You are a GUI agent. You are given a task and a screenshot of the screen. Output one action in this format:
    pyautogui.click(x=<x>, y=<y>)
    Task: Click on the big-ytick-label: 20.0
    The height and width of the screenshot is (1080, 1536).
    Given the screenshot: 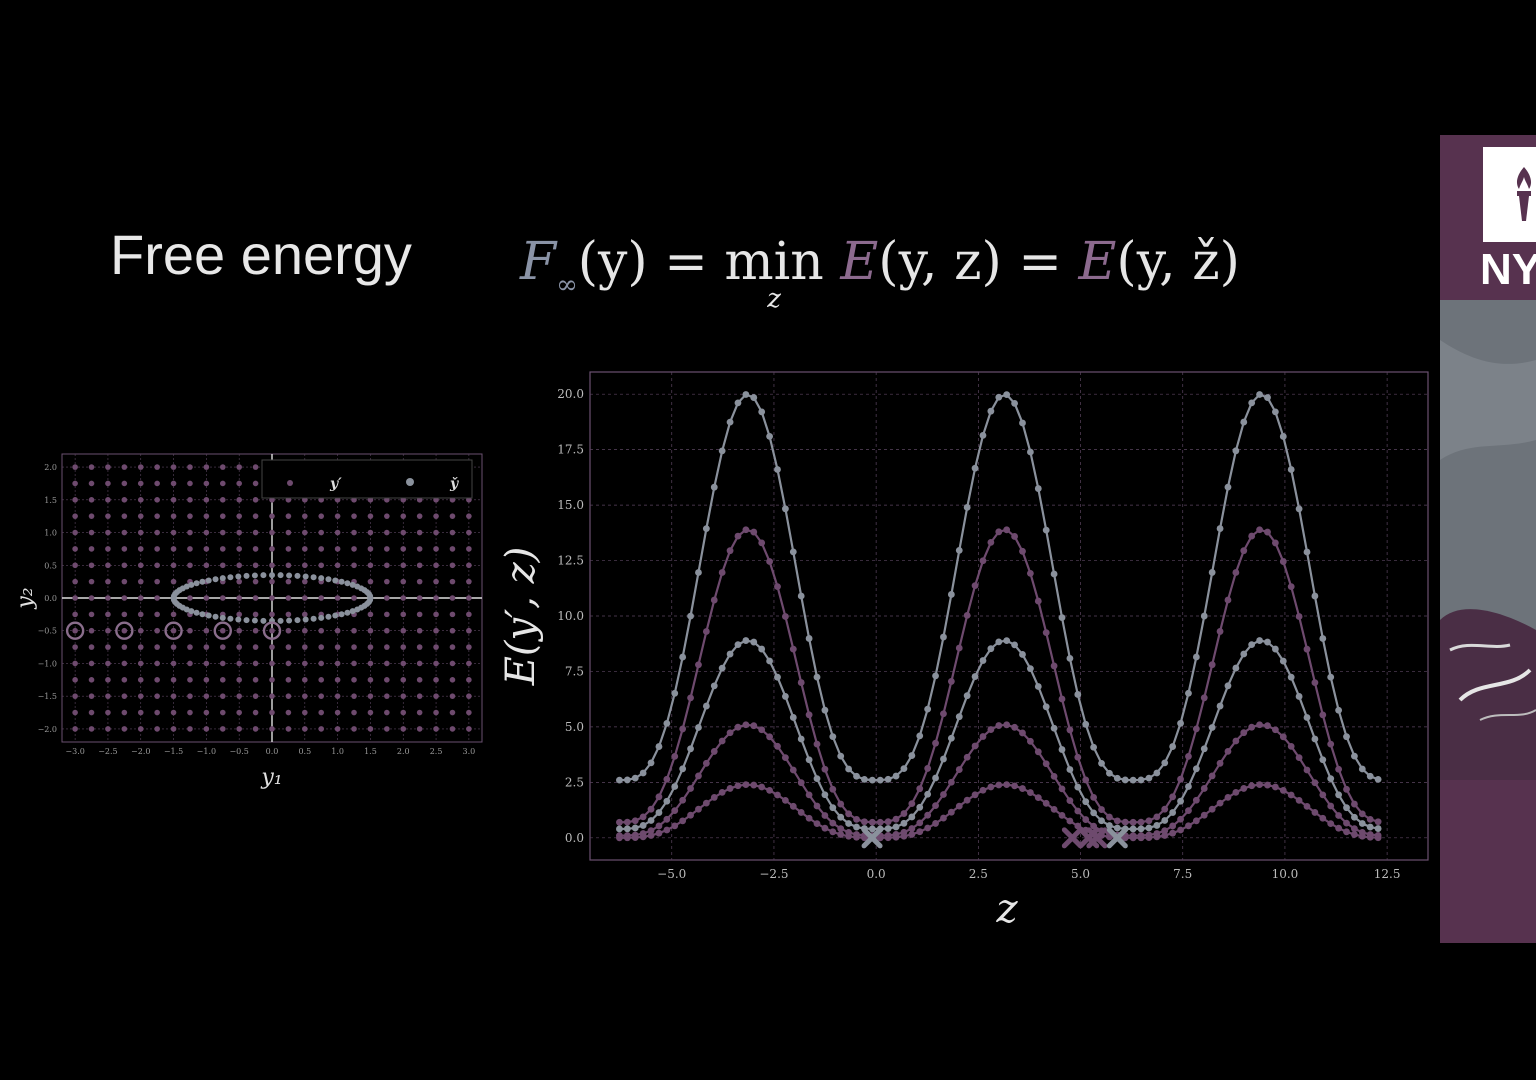 What is the action you would take?
    pyautogui.click(x=570, y=394)
    